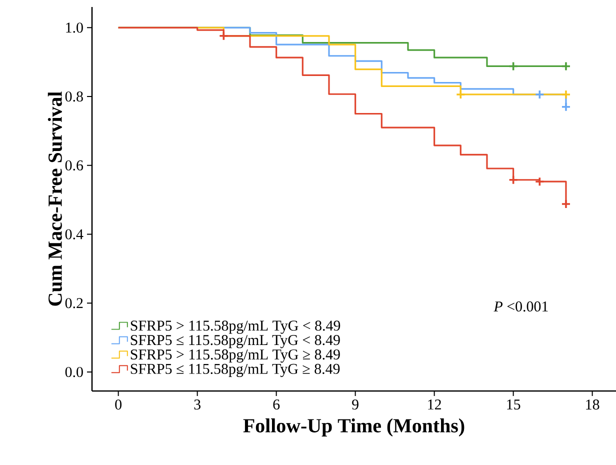  I want to click on y-tick-label: 1.0, so click(74, 27).